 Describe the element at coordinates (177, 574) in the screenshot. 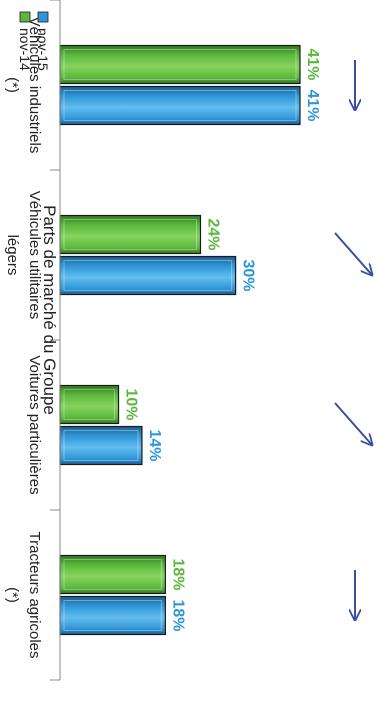

I see `value-label-nov-14-3: 18%` at that location.